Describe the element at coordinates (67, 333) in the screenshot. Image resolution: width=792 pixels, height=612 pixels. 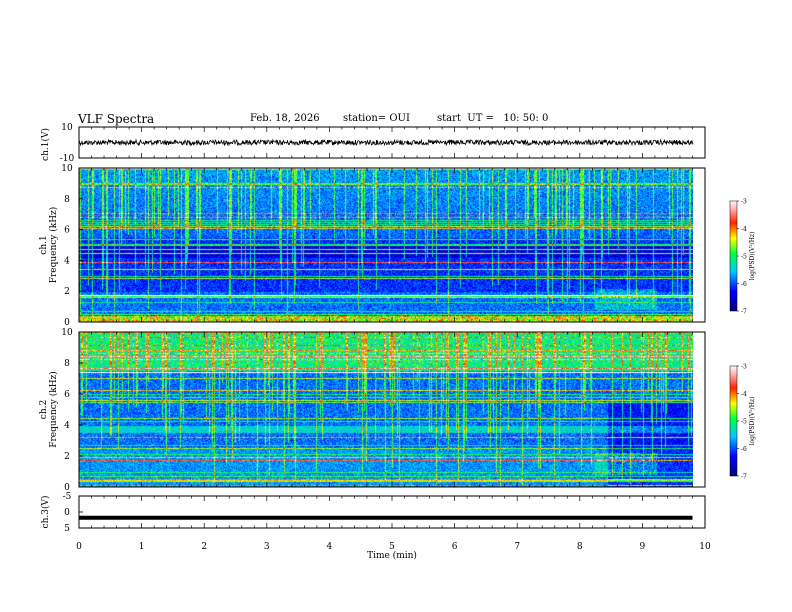
I see `ch2-freq-tick-label: 10` at that location.